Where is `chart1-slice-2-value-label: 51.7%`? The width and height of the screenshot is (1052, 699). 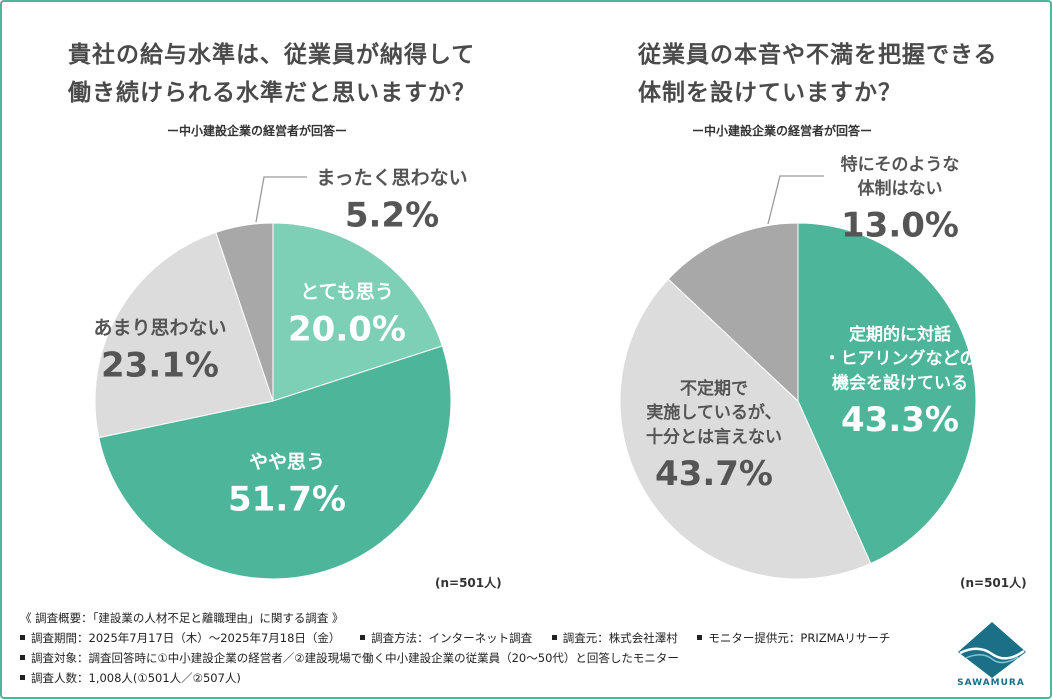 chart1-slice-2-value-label: 51.7% is located at coordinates (287, 500).